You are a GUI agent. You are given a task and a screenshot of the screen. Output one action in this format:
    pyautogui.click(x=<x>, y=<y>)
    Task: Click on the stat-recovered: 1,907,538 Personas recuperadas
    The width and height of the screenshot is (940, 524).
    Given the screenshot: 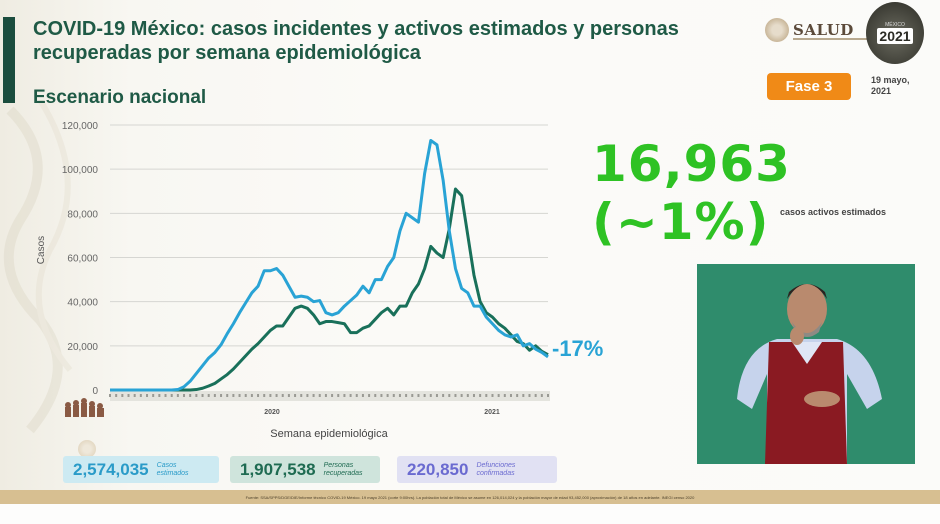 What is the action you would take?
    pyautogui.click(x=305, y=469)
    